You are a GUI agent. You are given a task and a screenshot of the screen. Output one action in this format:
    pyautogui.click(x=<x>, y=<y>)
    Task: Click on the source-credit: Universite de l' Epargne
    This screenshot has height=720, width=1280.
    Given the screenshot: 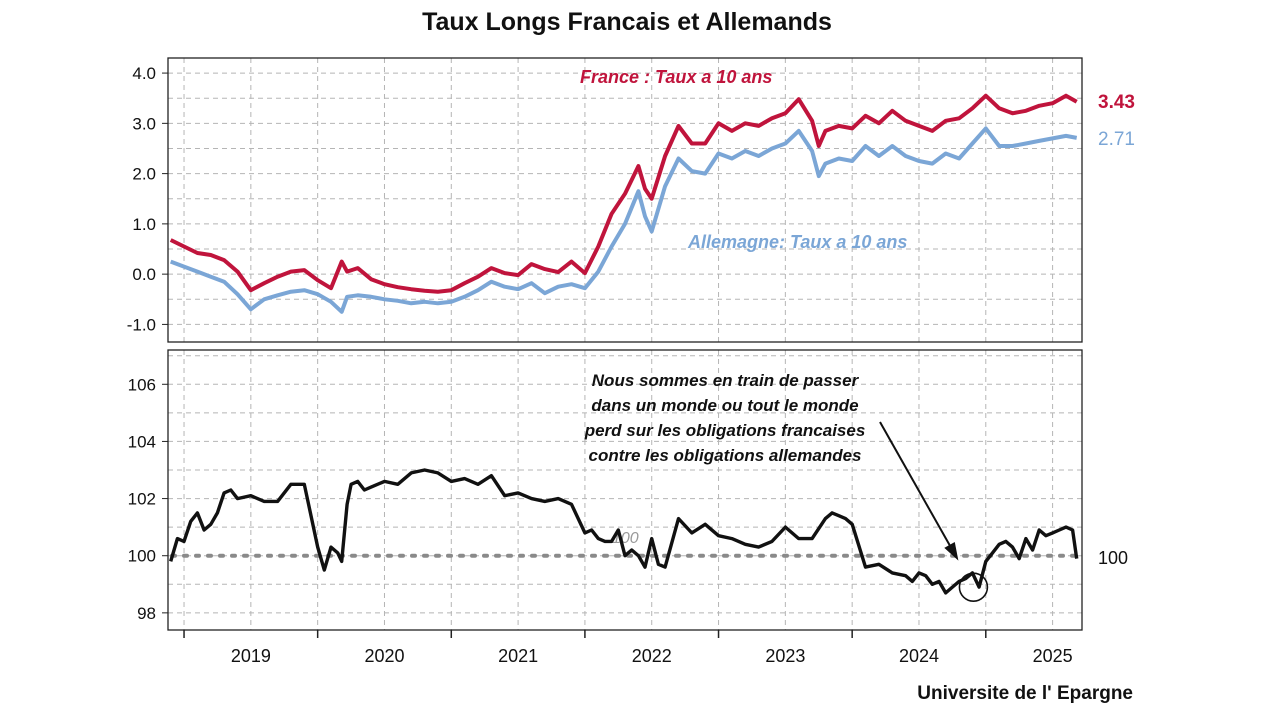 What is the action you would take?
    pyautogui.click(x=1025, y=693)
    